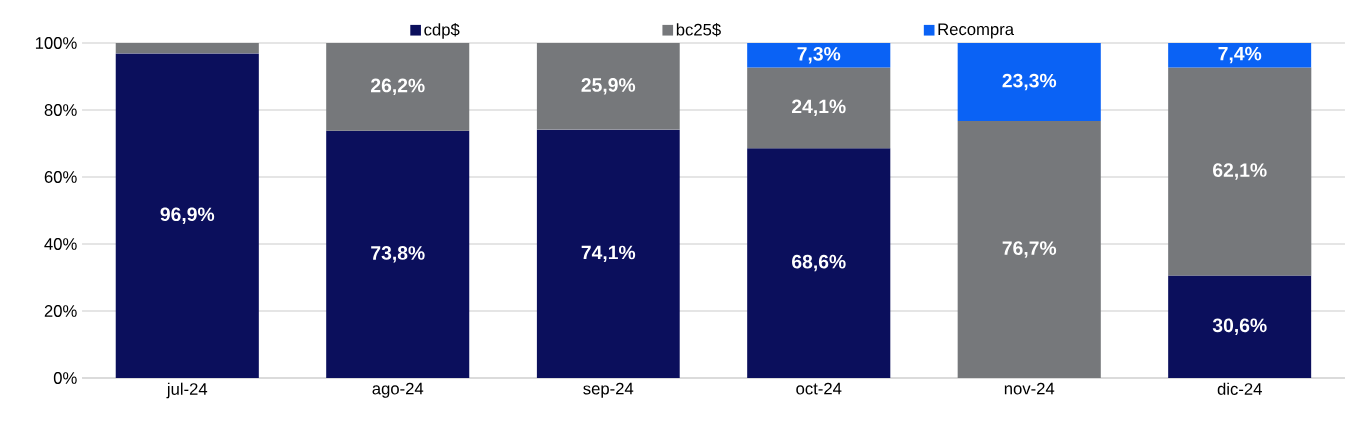  Describe the element at coordinates (65, 378) in the screenshot. I see `y-tick-label: 0%` at that location.